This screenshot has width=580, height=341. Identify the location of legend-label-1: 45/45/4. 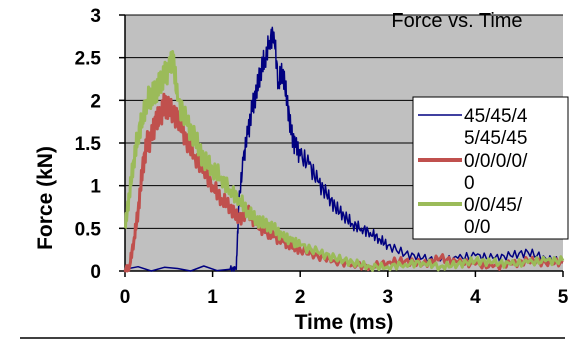
(496, 116).